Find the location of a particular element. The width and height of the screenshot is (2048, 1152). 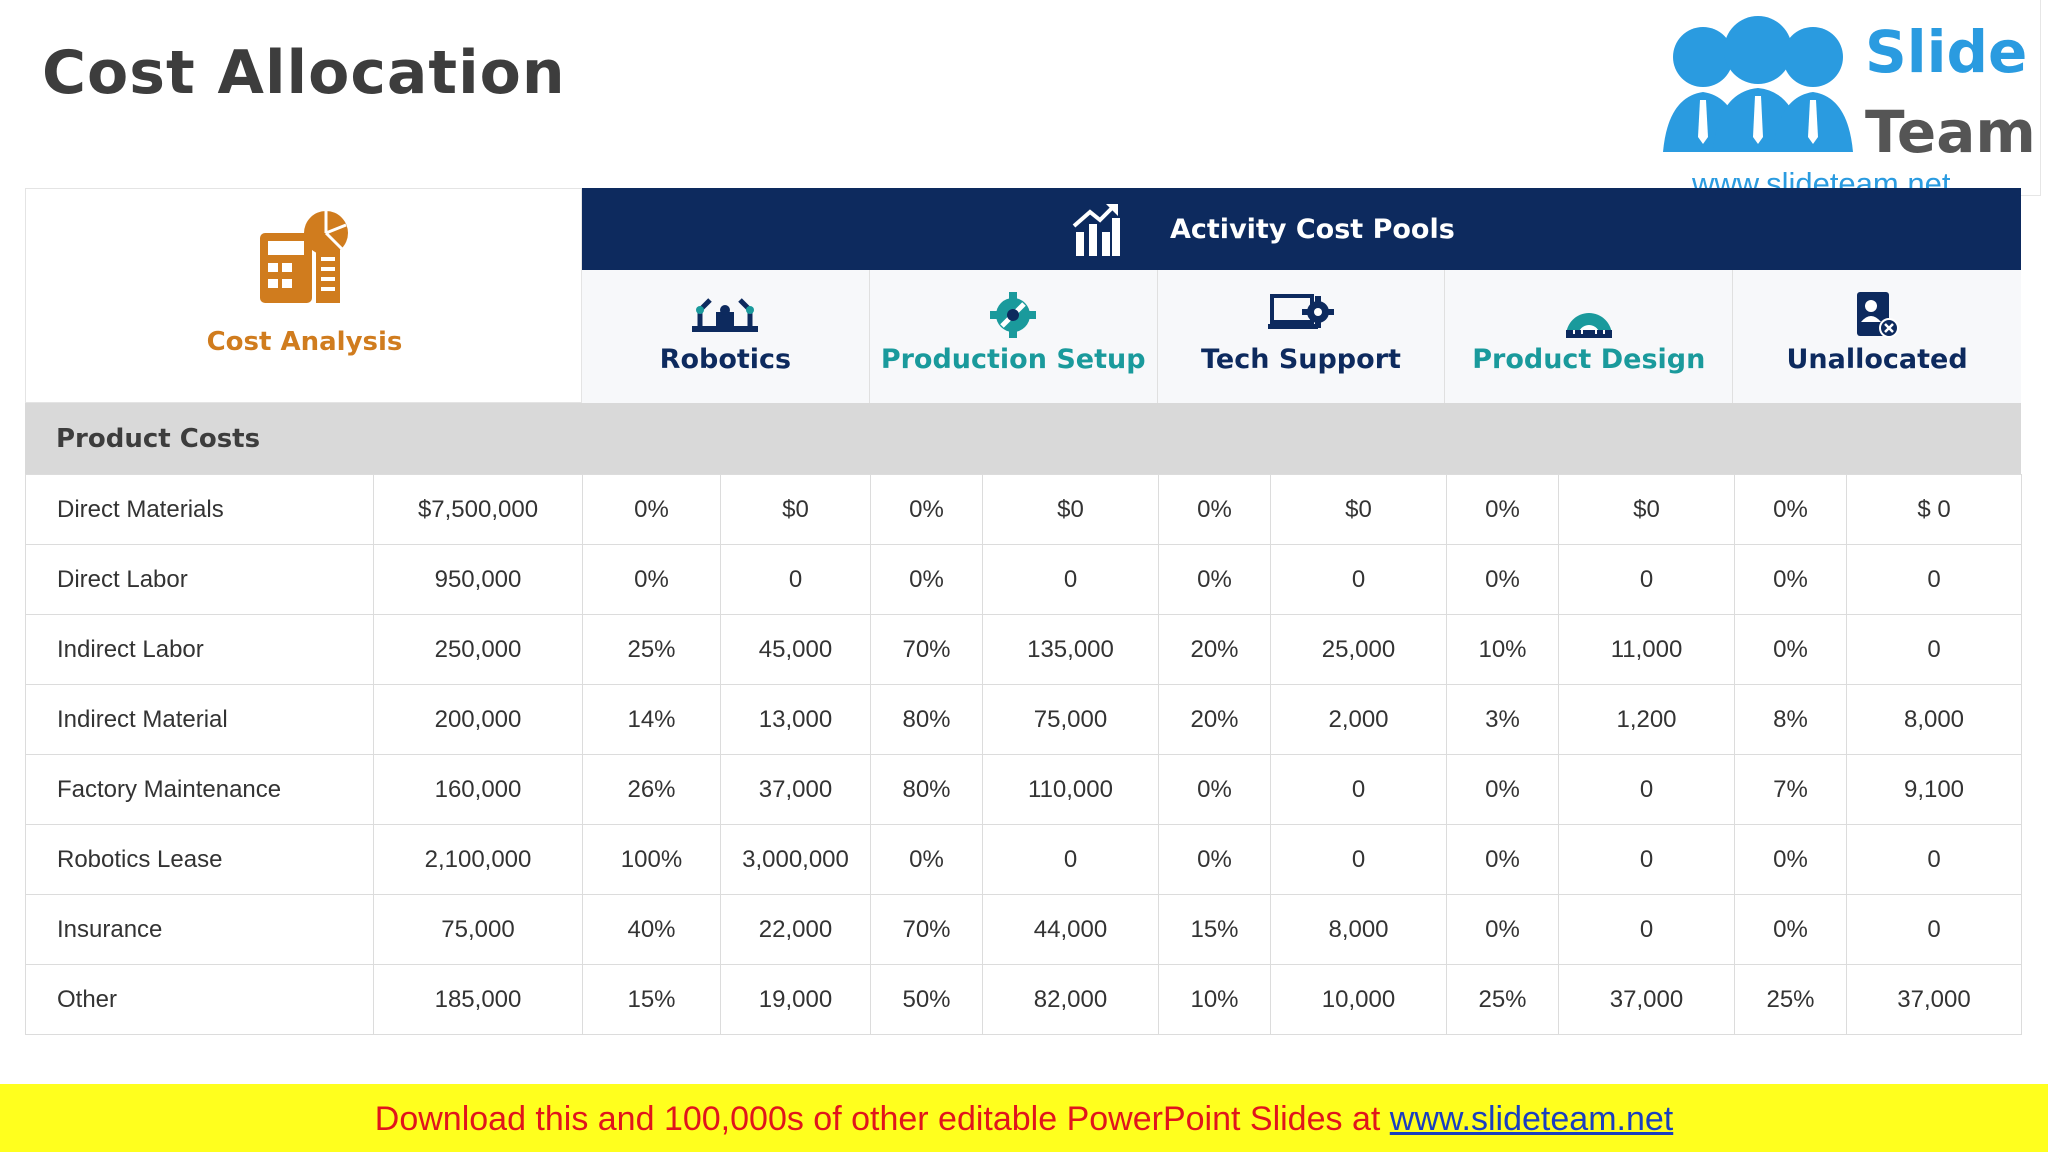

page-title: Cost Allocation is located at coordinates (304, 73).